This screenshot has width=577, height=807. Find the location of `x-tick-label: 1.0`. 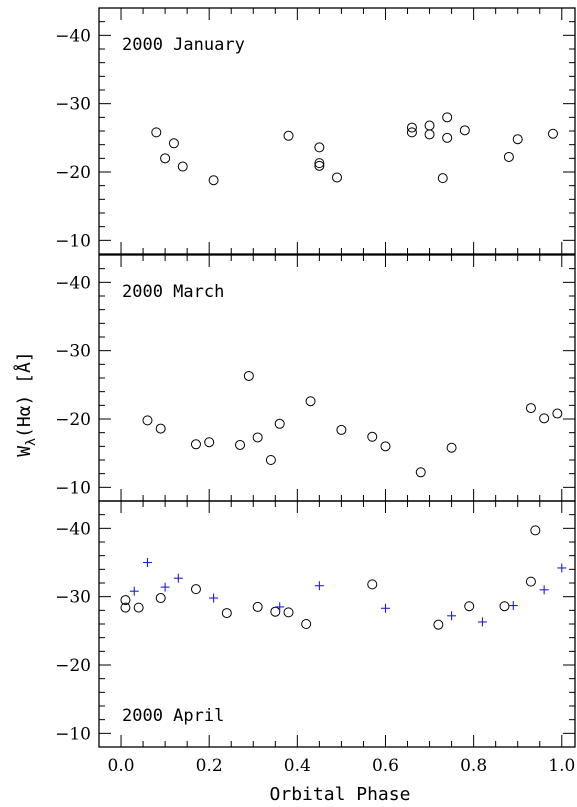

x-tick-label: 1.0 is located at coordinates (561, 766).